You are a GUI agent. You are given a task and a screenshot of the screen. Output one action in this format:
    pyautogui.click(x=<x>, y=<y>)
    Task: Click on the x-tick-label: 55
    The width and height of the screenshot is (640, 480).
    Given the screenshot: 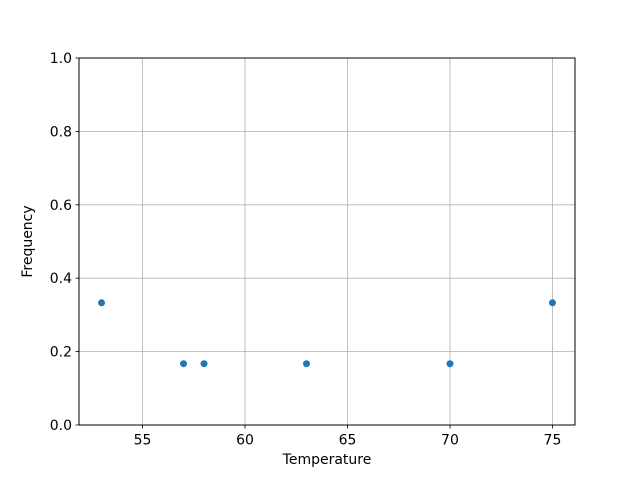 What is the action you would take?
    pyautogui.click(x=143, y=441)
    